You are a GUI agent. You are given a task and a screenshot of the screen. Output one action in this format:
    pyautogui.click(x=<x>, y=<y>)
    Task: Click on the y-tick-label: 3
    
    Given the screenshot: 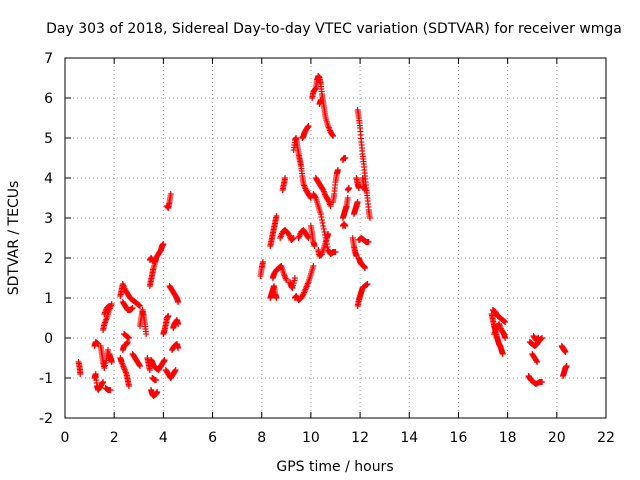 What is the action you would take?
    pyautogui.click(x=48, y=219)
    